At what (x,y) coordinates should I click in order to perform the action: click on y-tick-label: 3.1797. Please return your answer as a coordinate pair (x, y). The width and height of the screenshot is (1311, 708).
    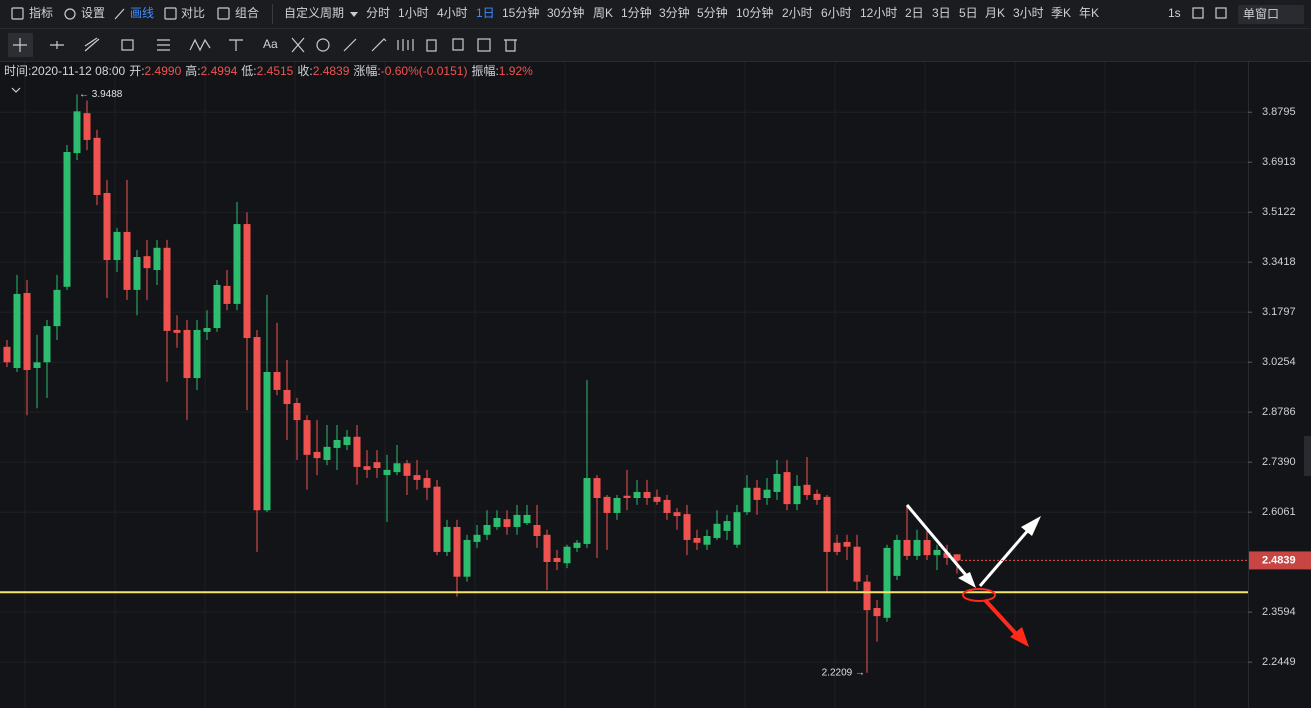
    Looking at the image, I should click on (1279, 312).